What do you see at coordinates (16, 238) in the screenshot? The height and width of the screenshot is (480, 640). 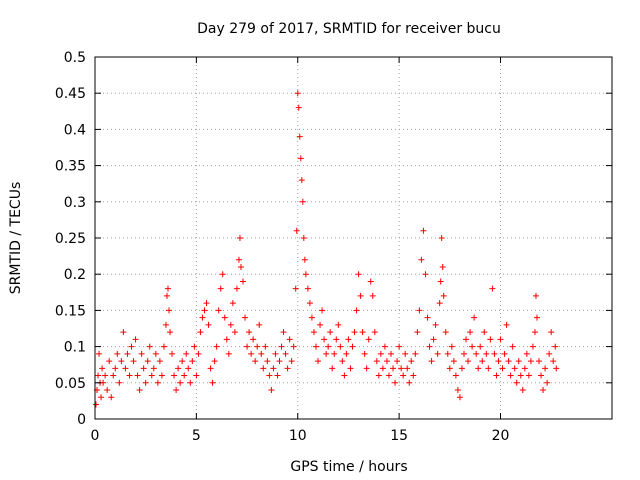 I see `y-axis-label: SRMTID / TECUs` at bounding box center [16, 238].